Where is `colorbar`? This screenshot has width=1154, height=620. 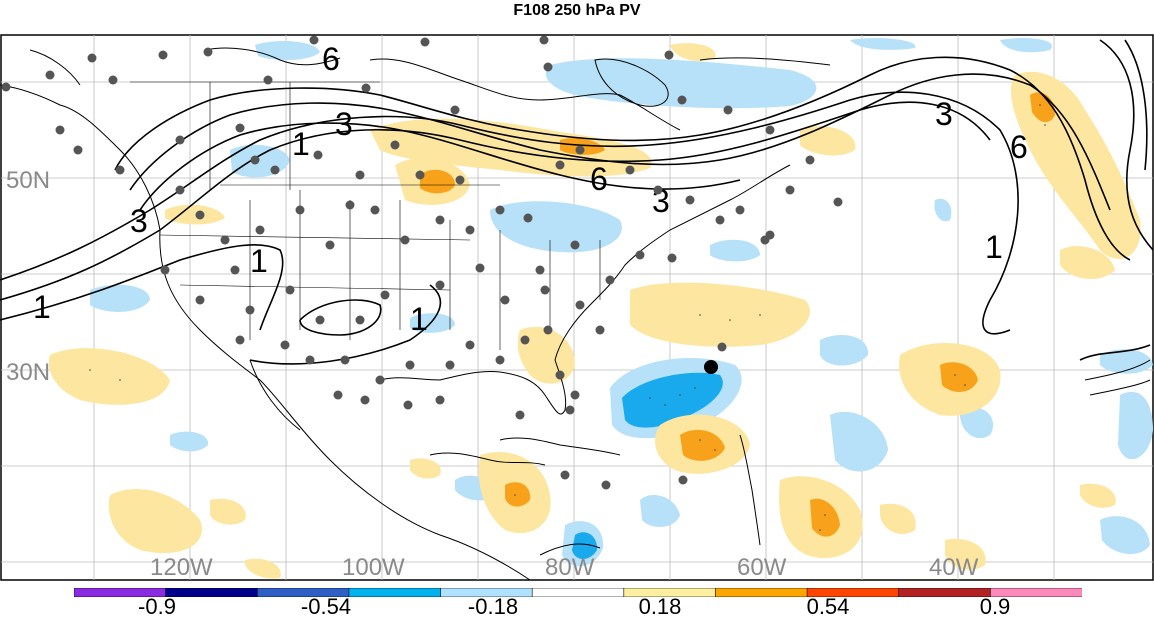
colorbar is located at coordinates (578, 592).